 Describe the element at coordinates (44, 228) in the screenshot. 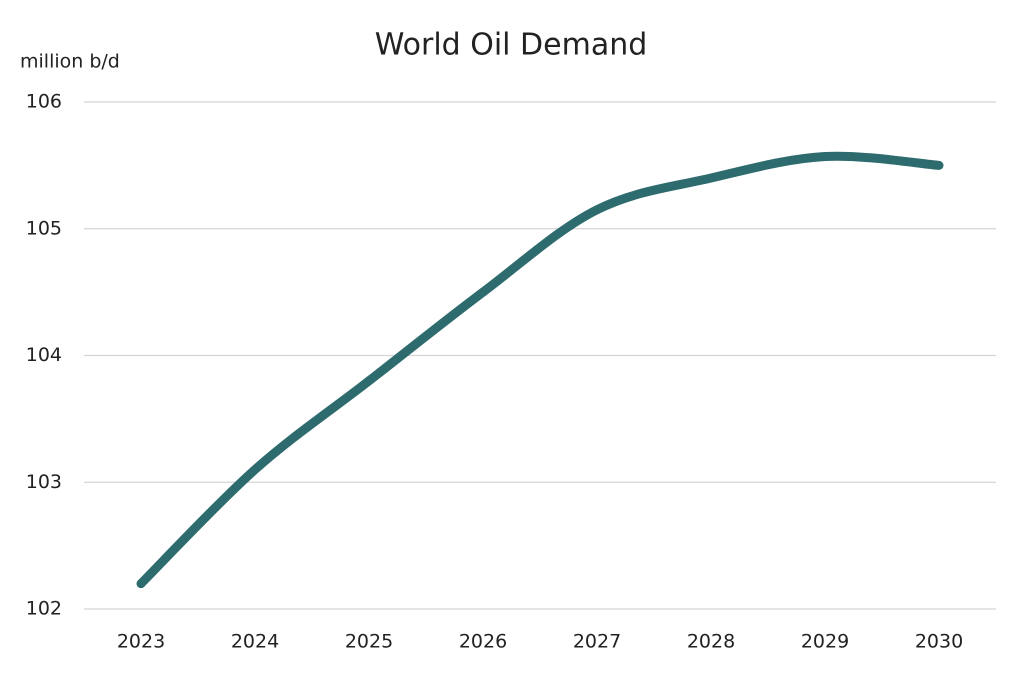

I see `y-tick-label: 105` at that location.